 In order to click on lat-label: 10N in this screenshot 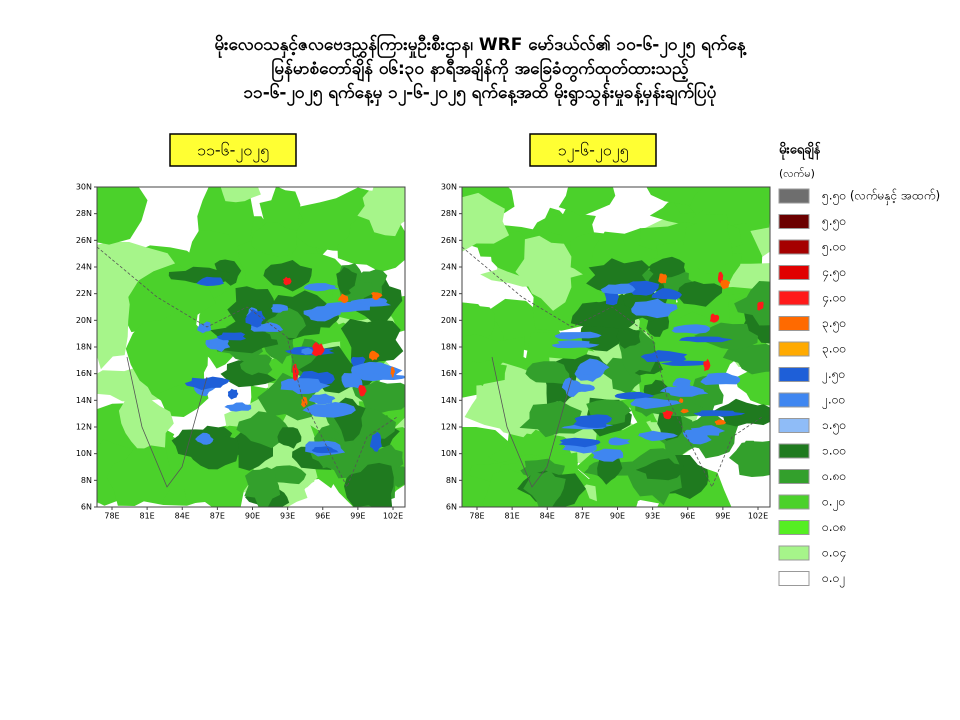, I will do `click(84, 453)`.